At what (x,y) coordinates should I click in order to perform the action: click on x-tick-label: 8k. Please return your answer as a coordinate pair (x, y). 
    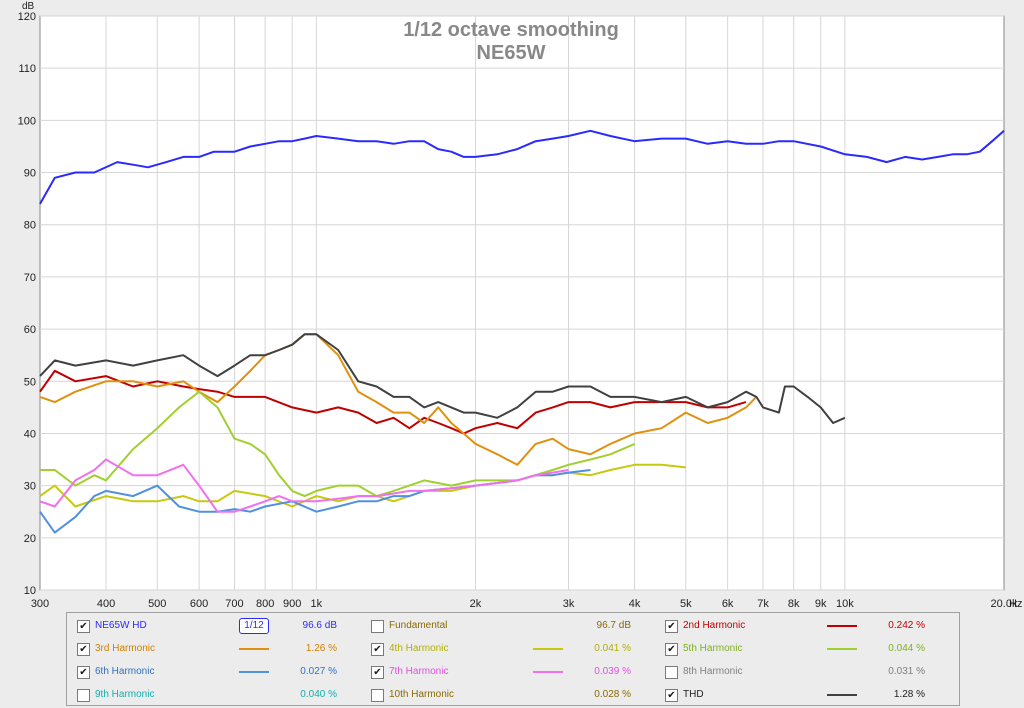
    Looking at the image, I should click on (794, 604).